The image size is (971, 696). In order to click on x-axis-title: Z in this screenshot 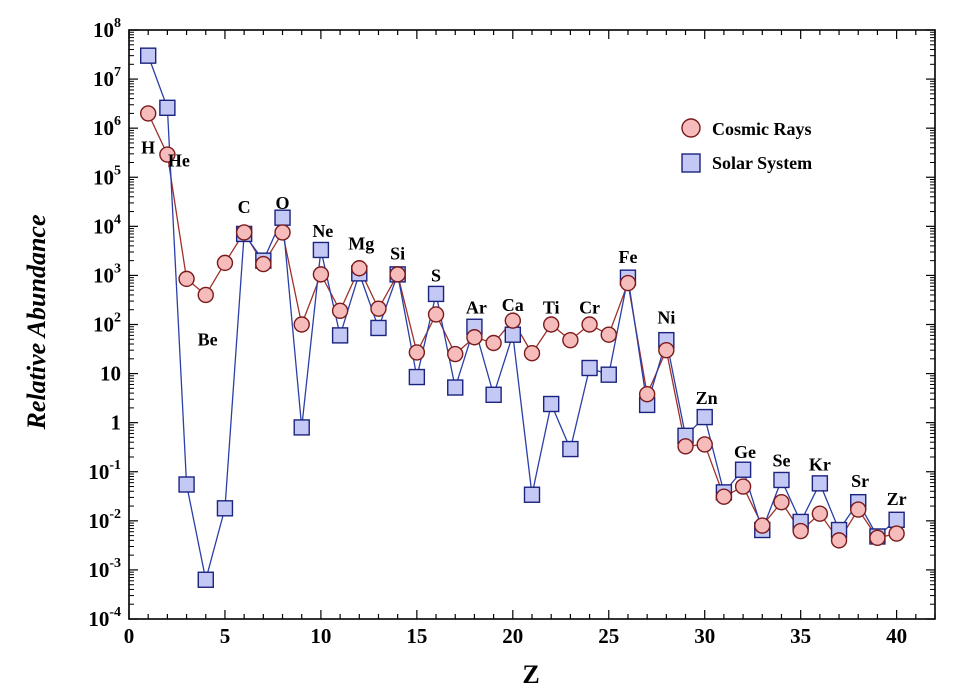, I will do `click(530, 674)`.